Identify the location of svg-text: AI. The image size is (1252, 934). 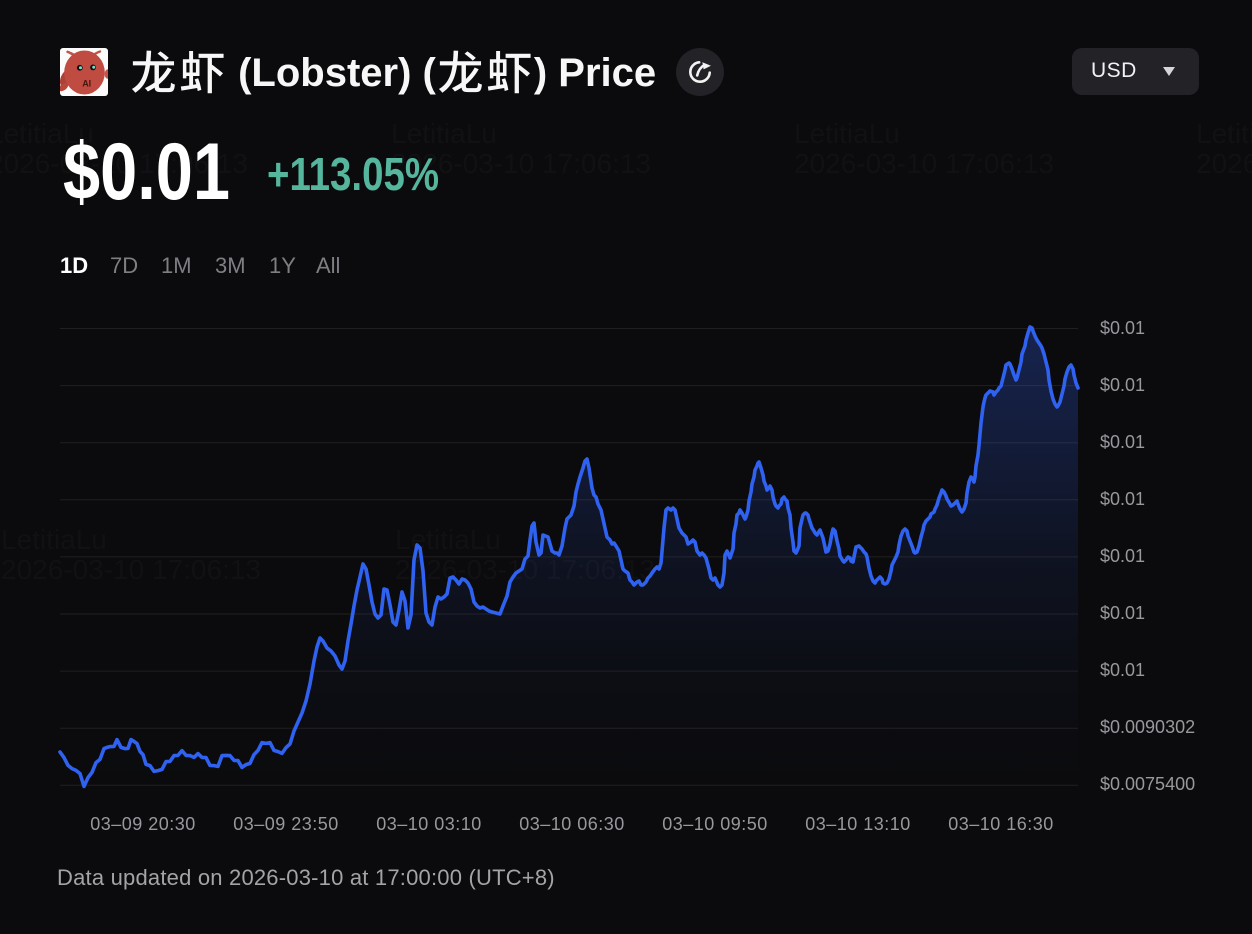
(86, 84).